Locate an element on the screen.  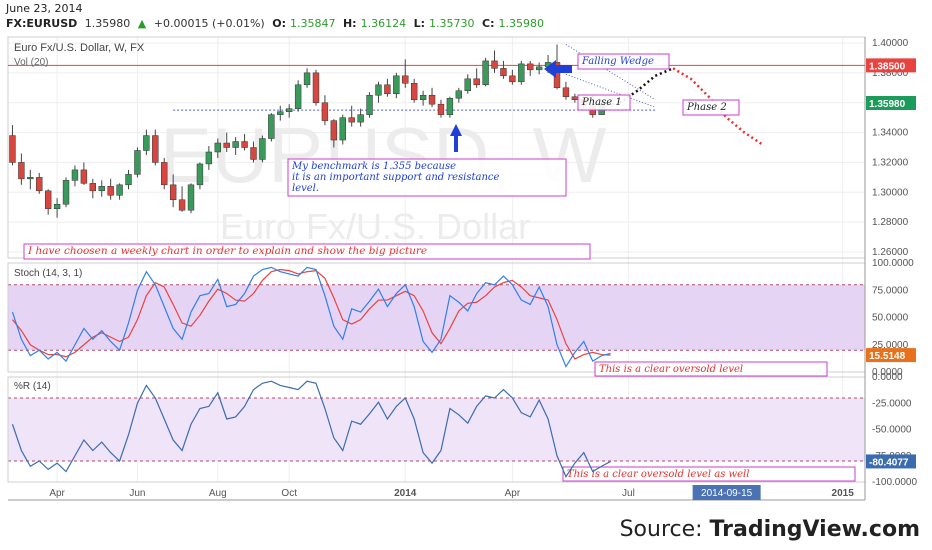
time-tick-label: Apr is located at coordinates (57, 493).